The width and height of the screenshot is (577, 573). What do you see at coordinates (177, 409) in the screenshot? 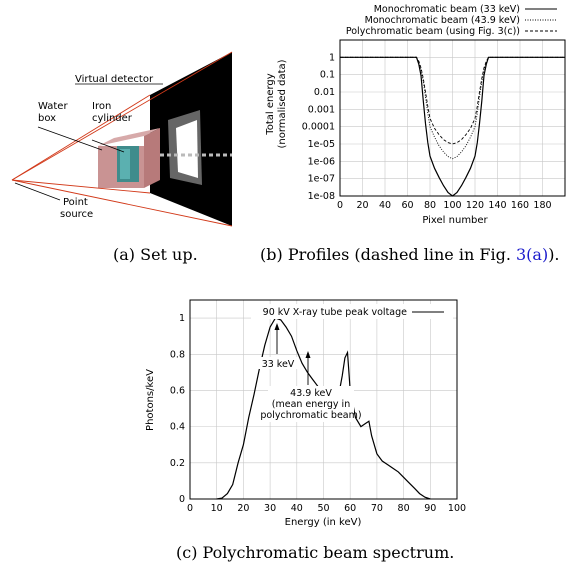
I see `spectrum-y-ticks: 0 0.2 0.4 0.6 0.8 1` at bounding box center [177, 409].